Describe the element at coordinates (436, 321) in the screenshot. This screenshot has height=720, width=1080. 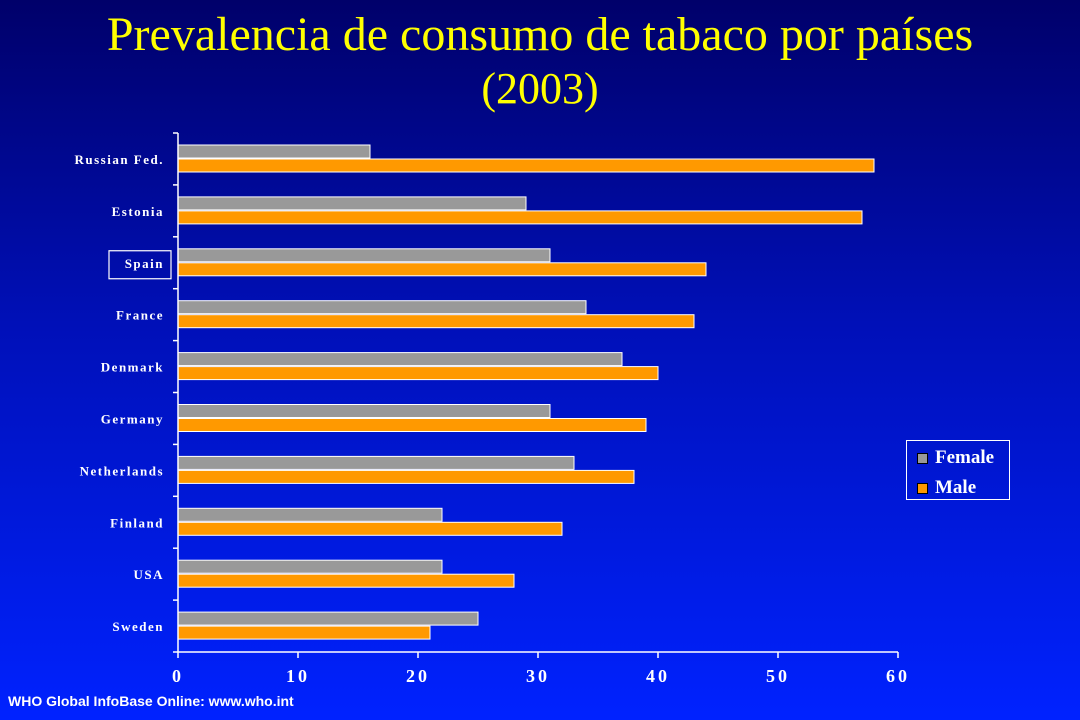
I see `bar-male-france` at that location.